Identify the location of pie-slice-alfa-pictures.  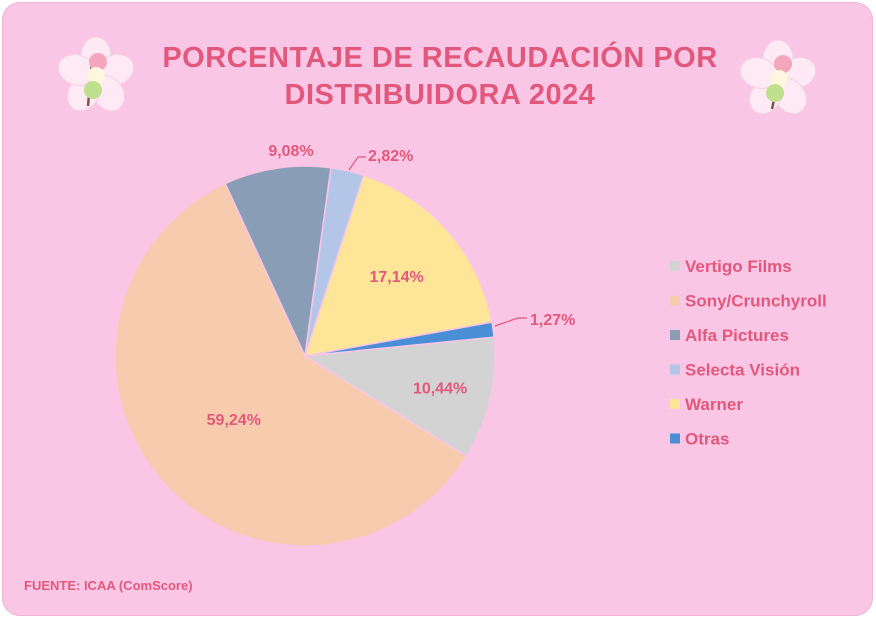
(278, 262).